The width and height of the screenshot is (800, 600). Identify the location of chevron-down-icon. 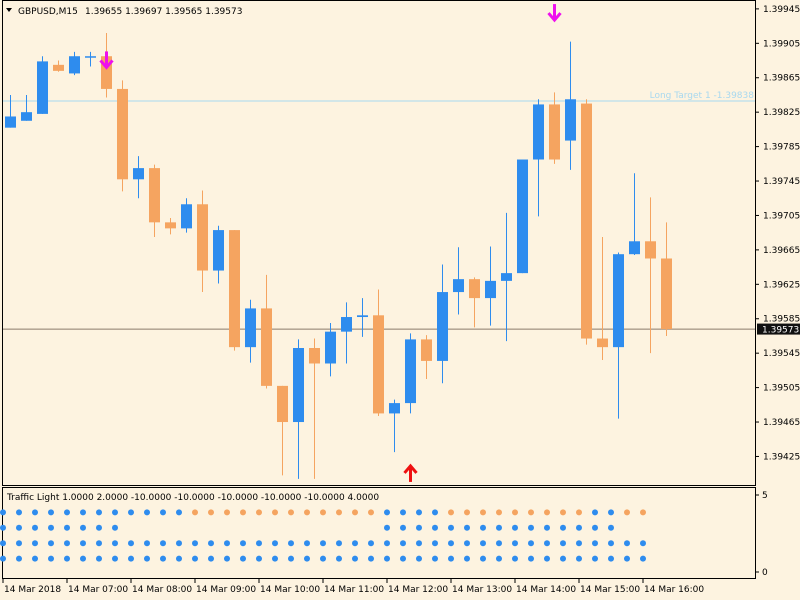
(9, 10).